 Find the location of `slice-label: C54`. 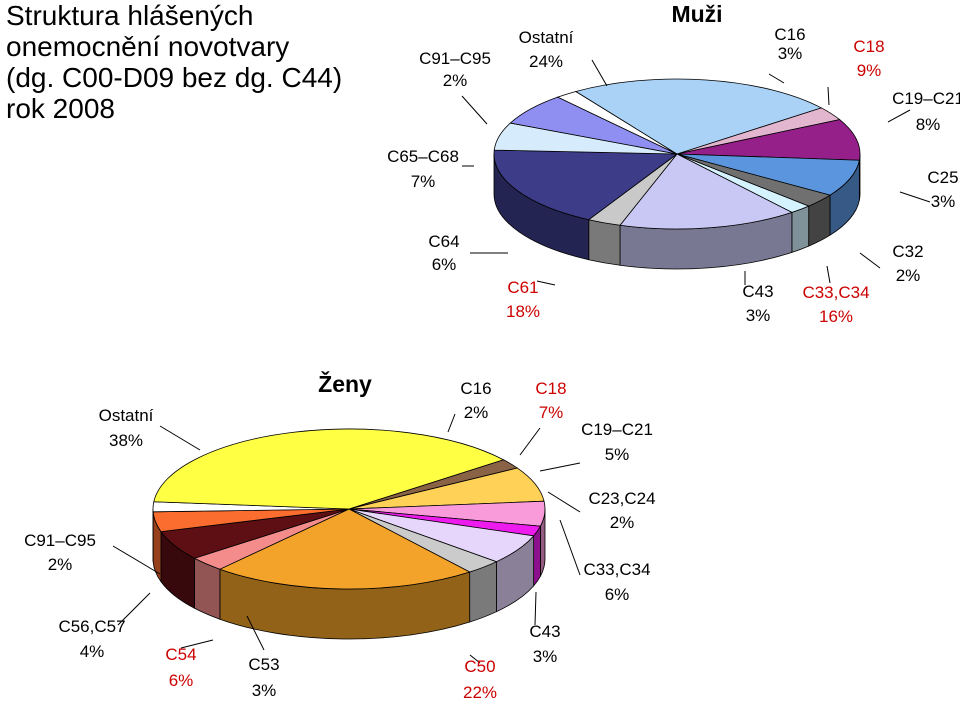

slice-label: C54 is located at coordinates (180, 654).